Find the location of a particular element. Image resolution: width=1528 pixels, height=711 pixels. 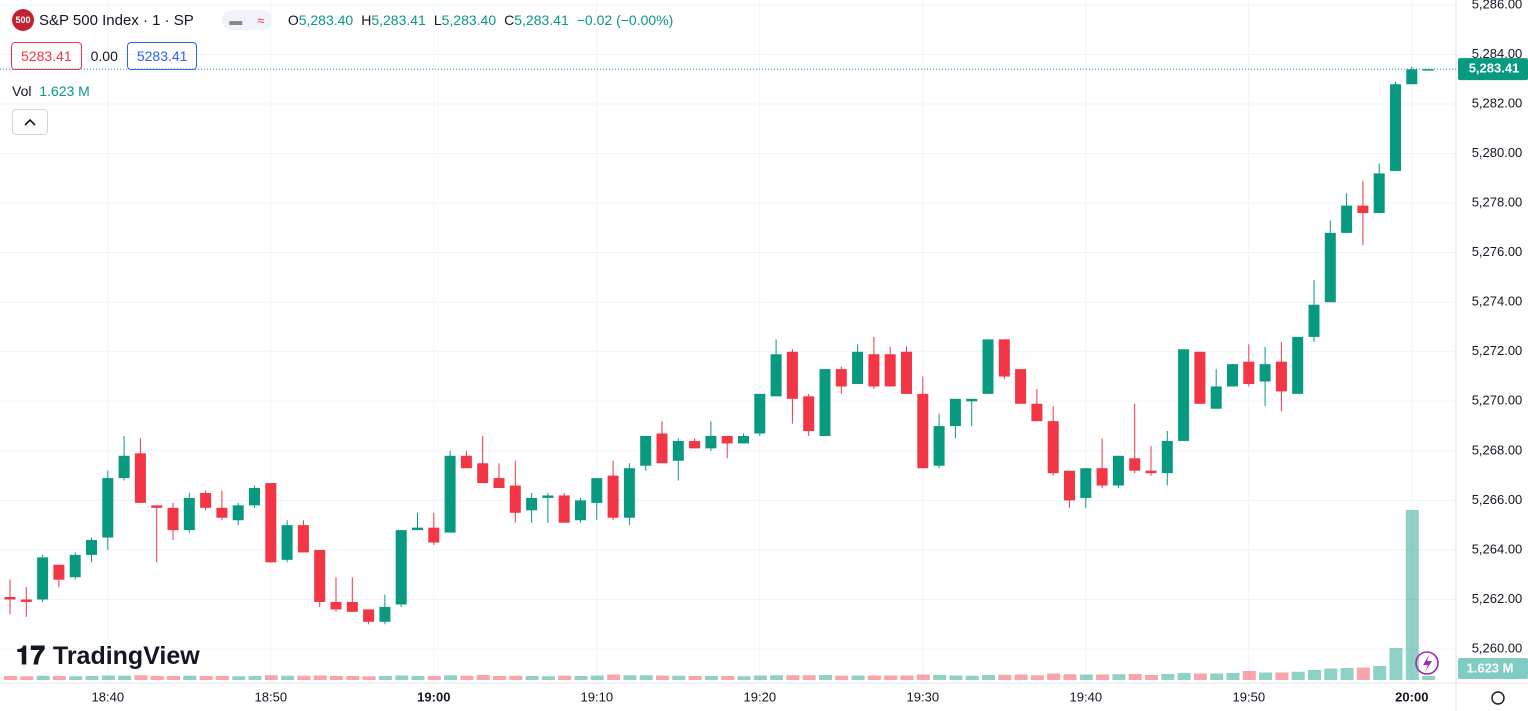

ohlc-key: C is located at coordinates (509, 19).